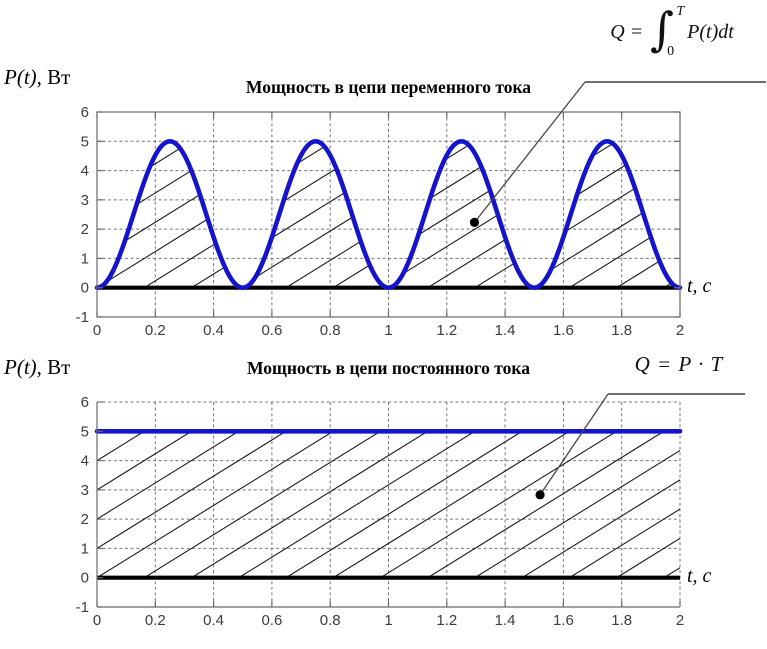  I want to click on formula-ac-integrand: P(t)dt, so click(710, 31).